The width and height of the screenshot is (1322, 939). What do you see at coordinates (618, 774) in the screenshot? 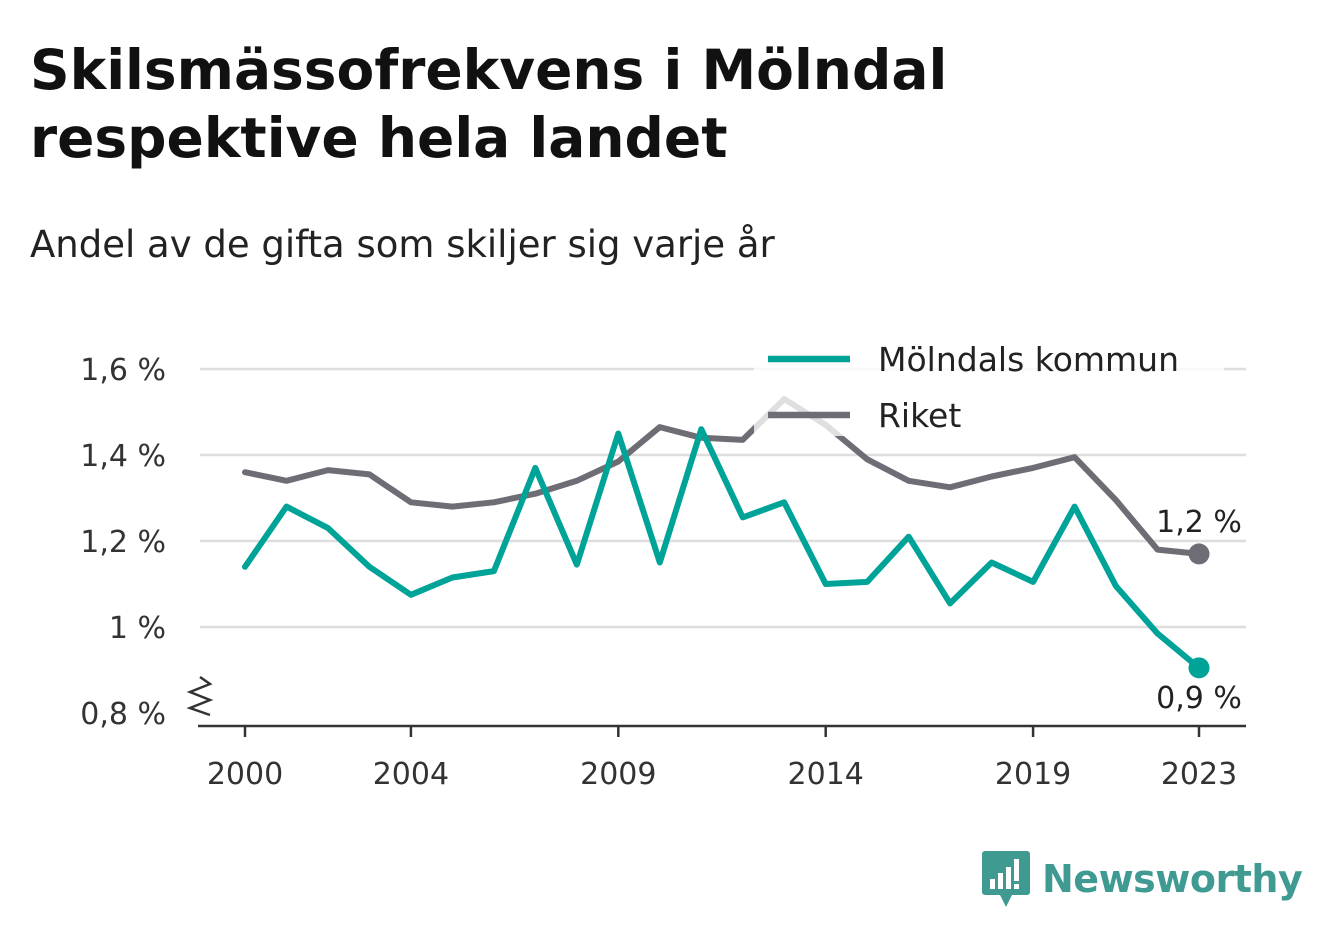
I see `x-tick-label: 2009` at bounding box center [618, 774].